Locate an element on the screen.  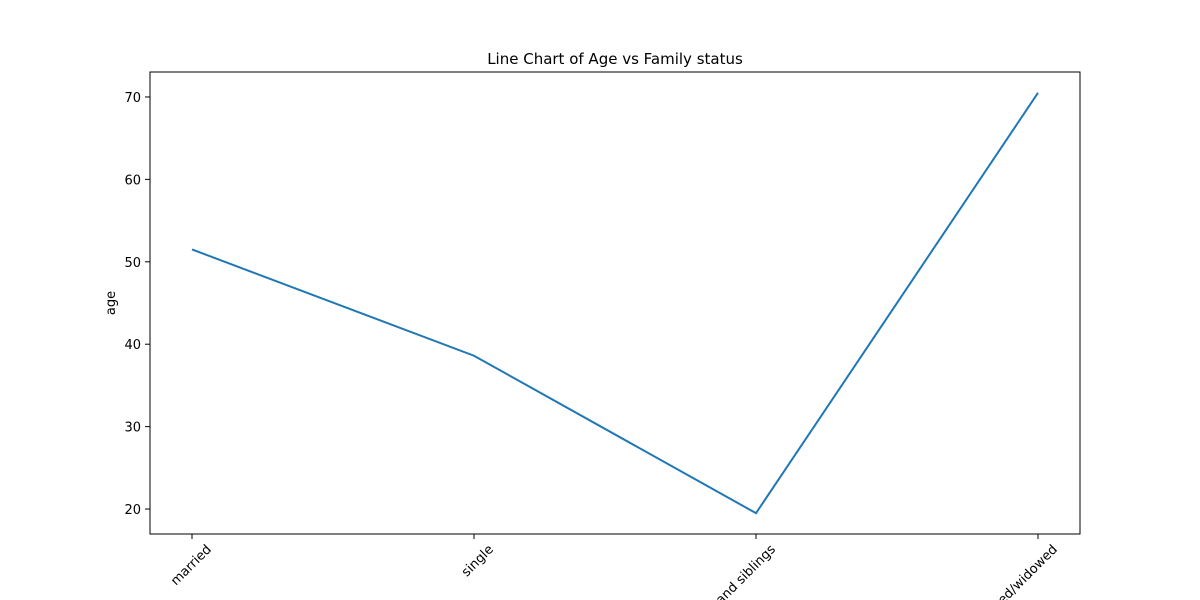
y-axis-label: age is located at coordinates (111, 303).